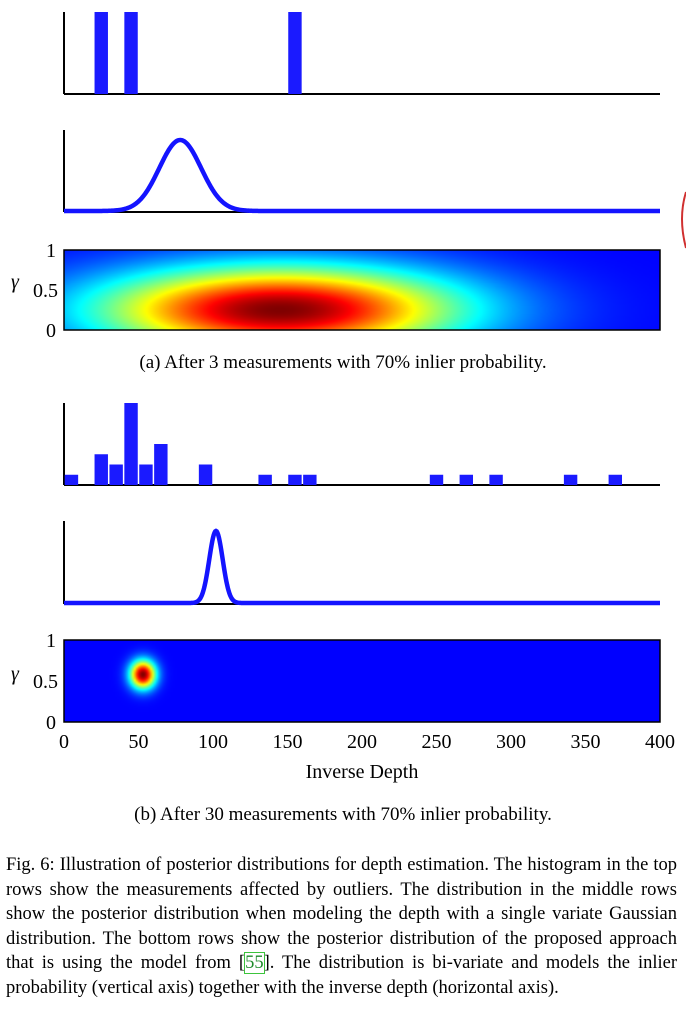  Describe the element at coordinates (586, 742) in the screenshot. I see `x-tick-label: 350` at that location.